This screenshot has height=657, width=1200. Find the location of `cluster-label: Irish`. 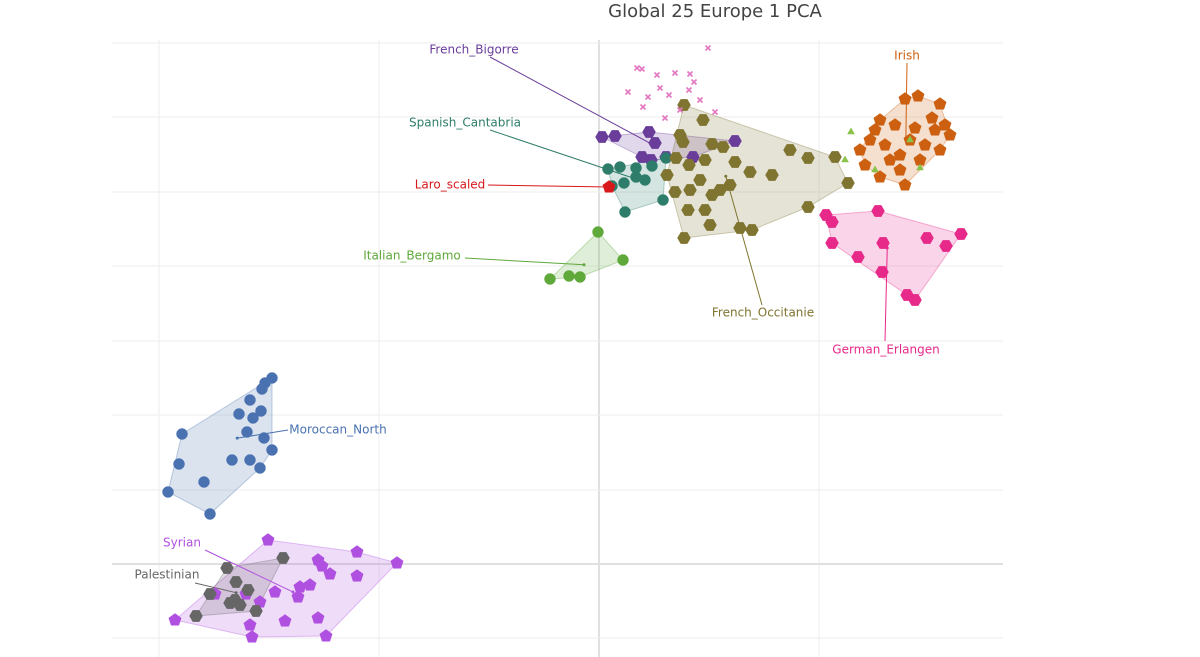

cluster-label: Irish is located at coordinates (907, 56).